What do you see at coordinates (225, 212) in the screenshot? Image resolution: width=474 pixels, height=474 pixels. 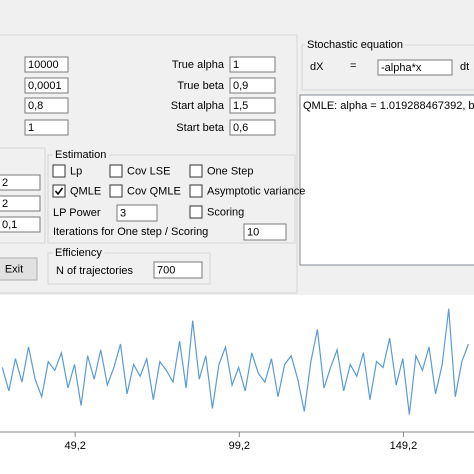 I see `checkbox-label: Scoring` at bounding box center [225, 212].